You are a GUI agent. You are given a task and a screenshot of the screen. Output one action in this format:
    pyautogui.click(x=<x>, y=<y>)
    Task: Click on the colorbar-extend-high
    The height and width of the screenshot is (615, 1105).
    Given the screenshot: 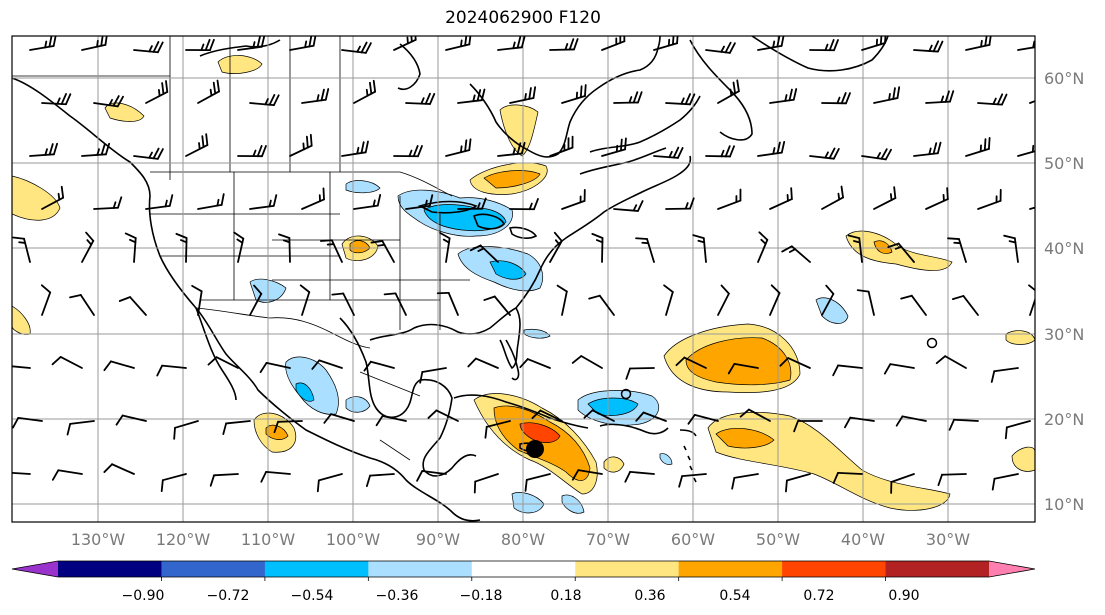 What is the action you would take?
    pyautogui.click(x=1012, y=569)
    